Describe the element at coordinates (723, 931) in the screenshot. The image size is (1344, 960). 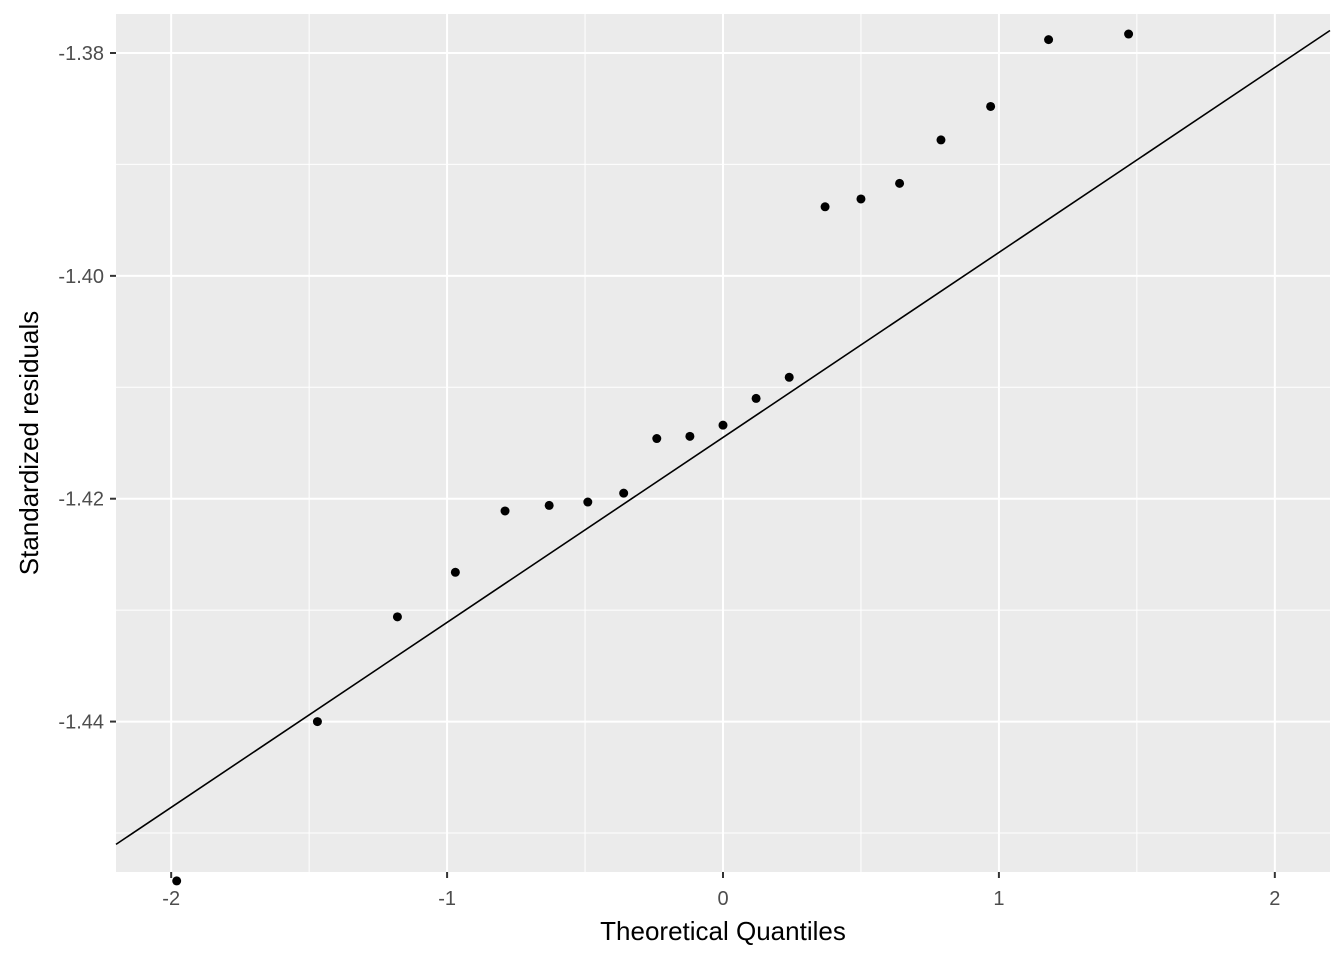
I see `x-axis-title: Theoretical Quantiles` at that location.